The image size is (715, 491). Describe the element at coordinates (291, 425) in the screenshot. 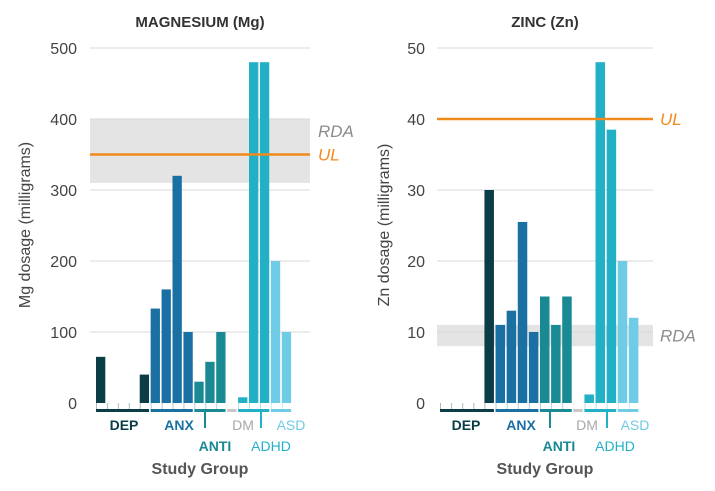

I see `mg-group-label-asd: ASD` at that location.